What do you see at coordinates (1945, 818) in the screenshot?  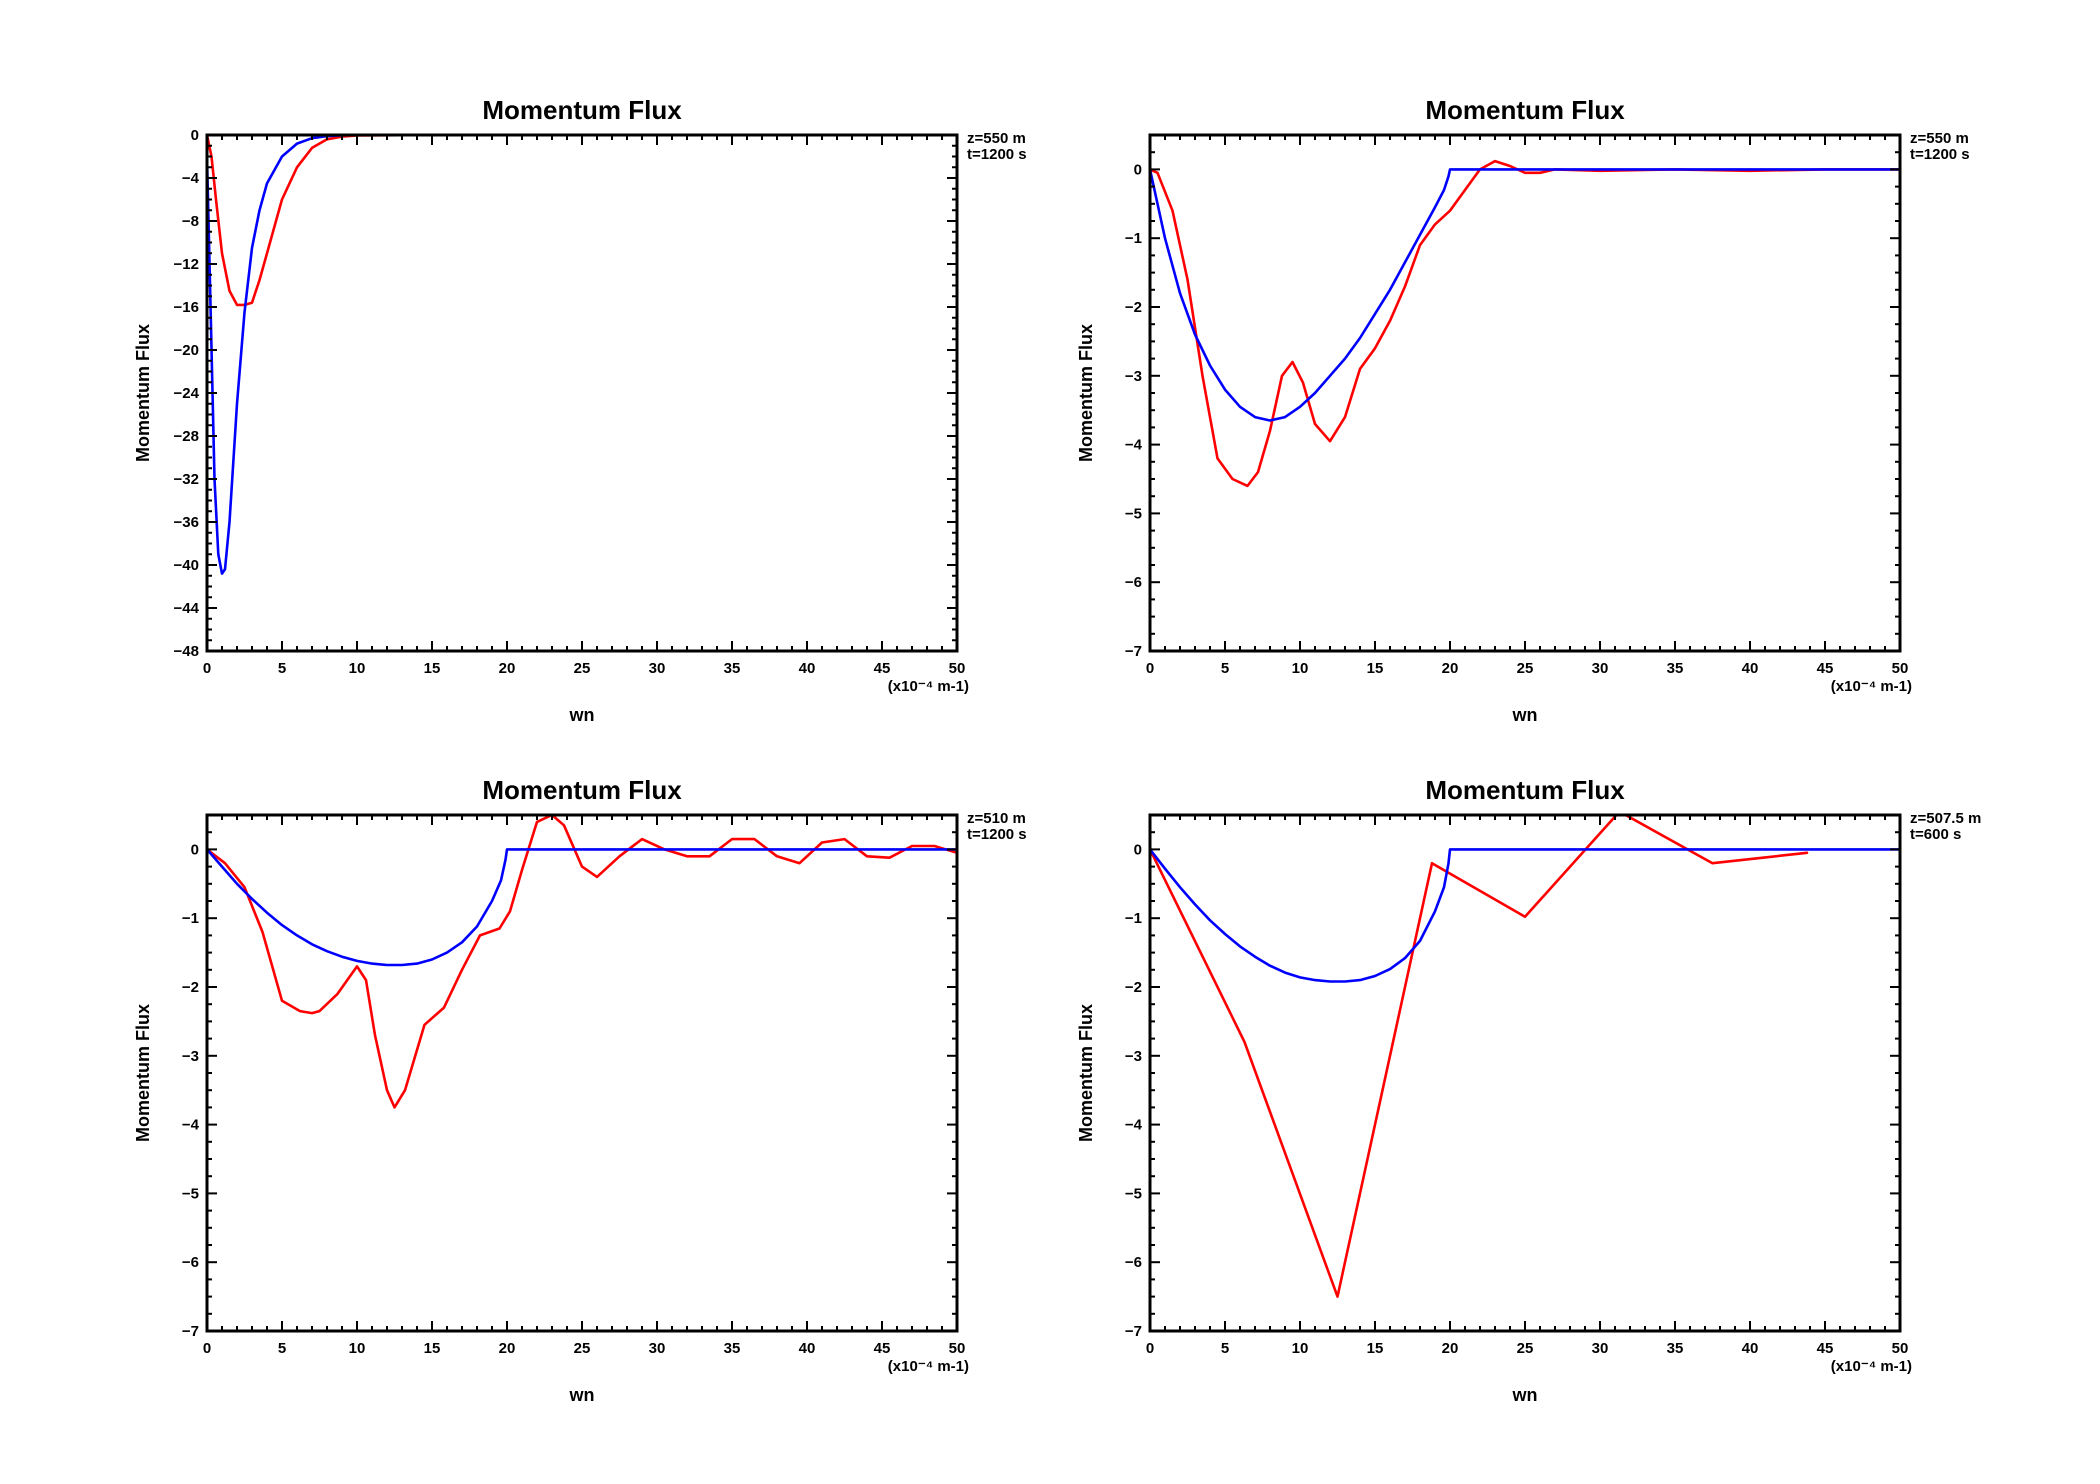 I see `annotation: z=507.5 m` at bounding box center [1945, 818].